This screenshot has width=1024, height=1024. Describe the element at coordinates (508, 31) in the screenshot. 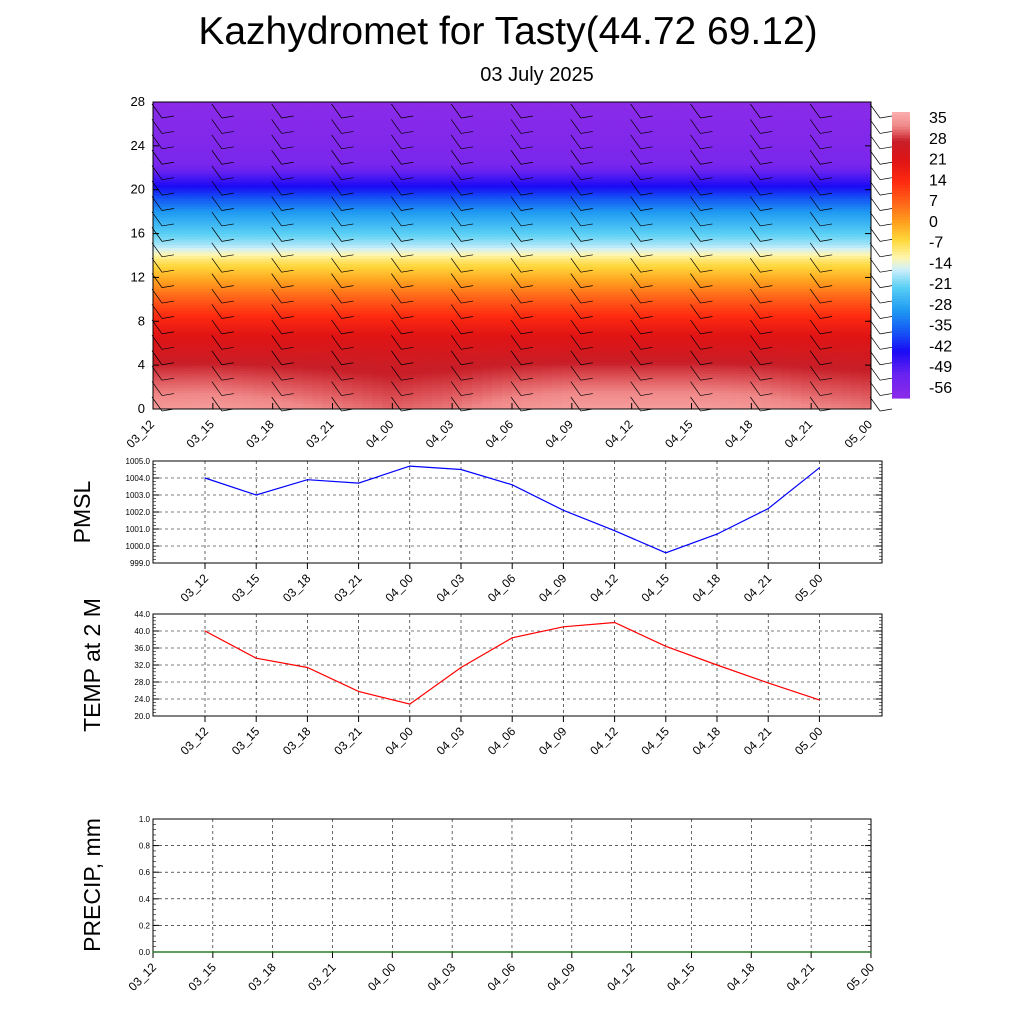

I see `page-title: Kazhydromet for Tasty(44.72 69.12)` at that location.